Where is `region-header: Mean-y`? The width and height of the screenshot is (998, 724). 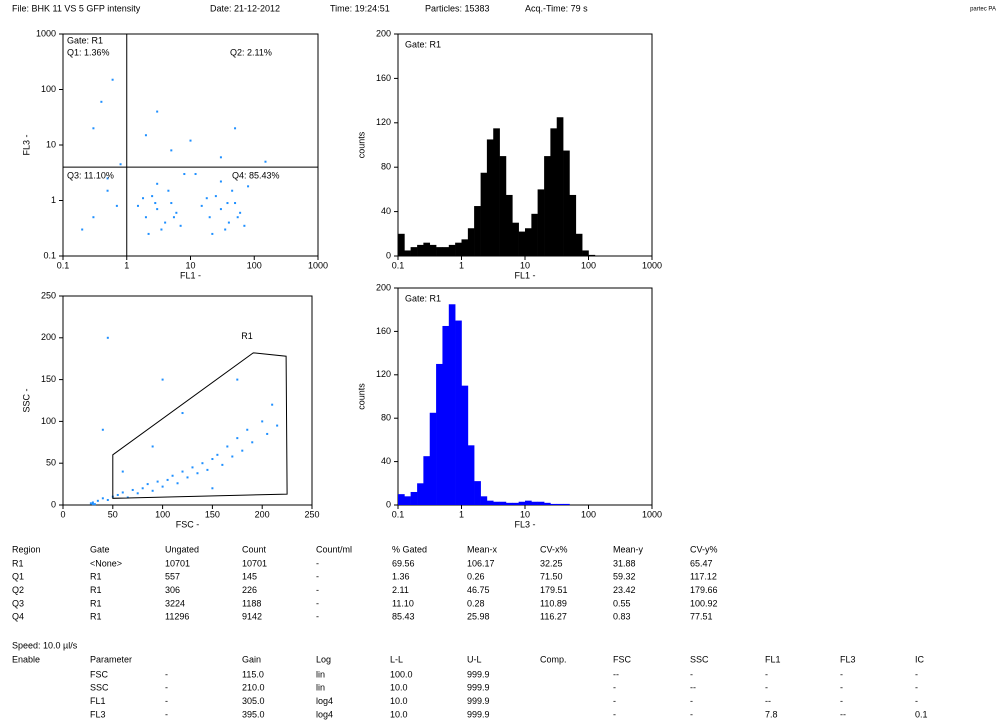
region-header: Mean-y is located at coordinates (628, 549).